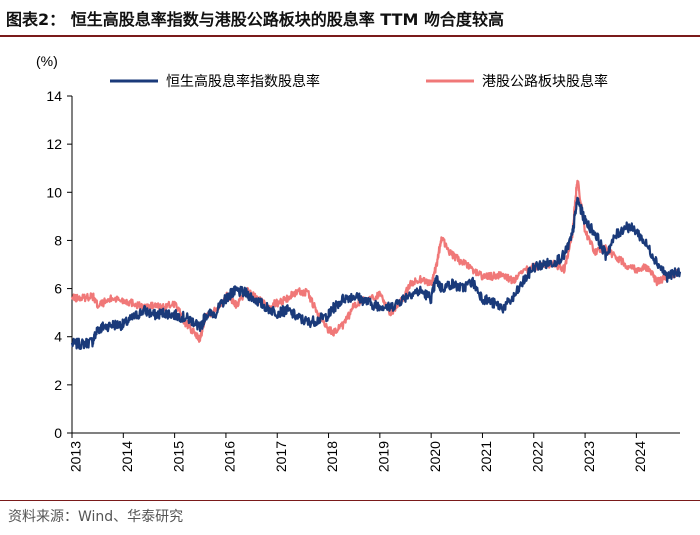  I want to click on x-tick-label: 2017, so click(281, 456).